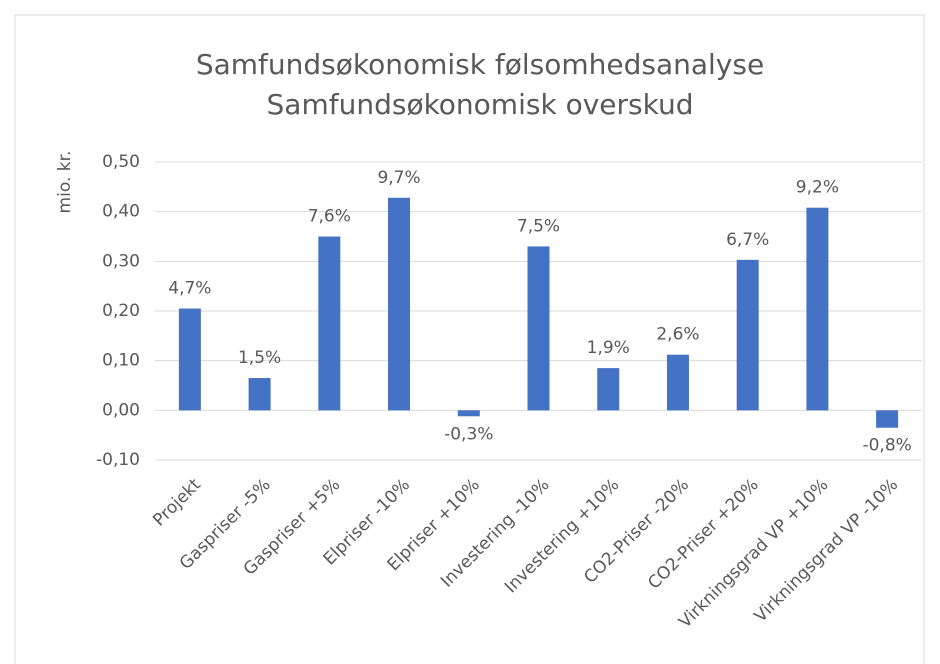 The image size is (940, 664). Describe the element at coordinates (121, 410) in the screenshot. I see `y-tick-label: 0,00` at that location.